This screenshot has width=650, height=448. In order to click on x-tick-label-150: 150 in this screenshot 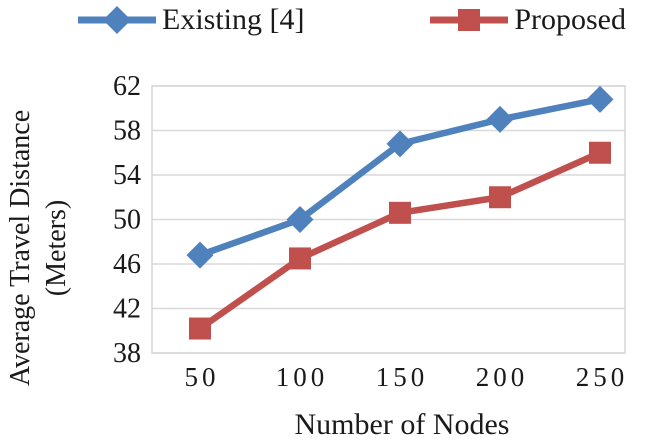, I will do `click(402, 377)`.